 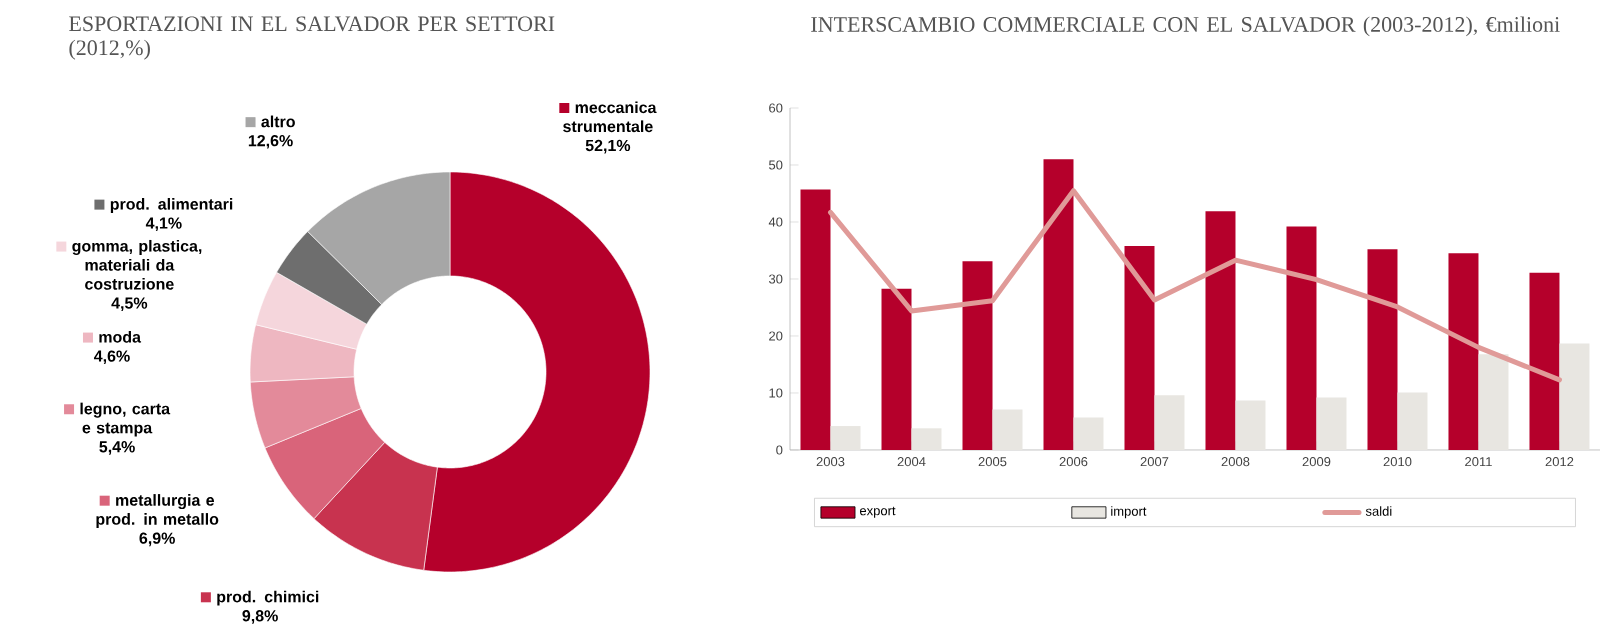 What do you see at coordinates (157, 539) in the screenshot?
I see `data-label: 6,9%` at bounding box center [157, 539].